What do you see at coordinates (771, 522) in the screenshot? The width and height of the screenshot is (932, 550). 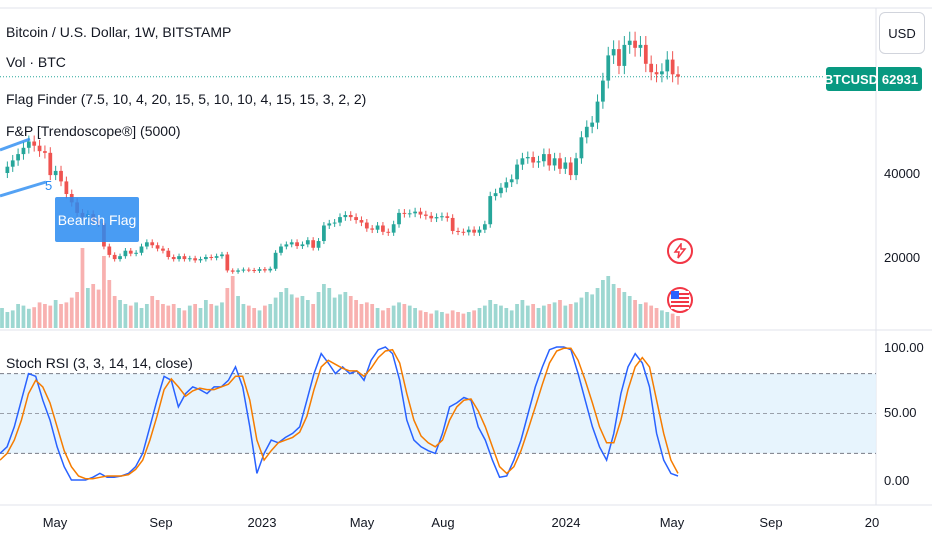 I see `x-tick-sep-2: Sep` at bounding box center [771, 522].